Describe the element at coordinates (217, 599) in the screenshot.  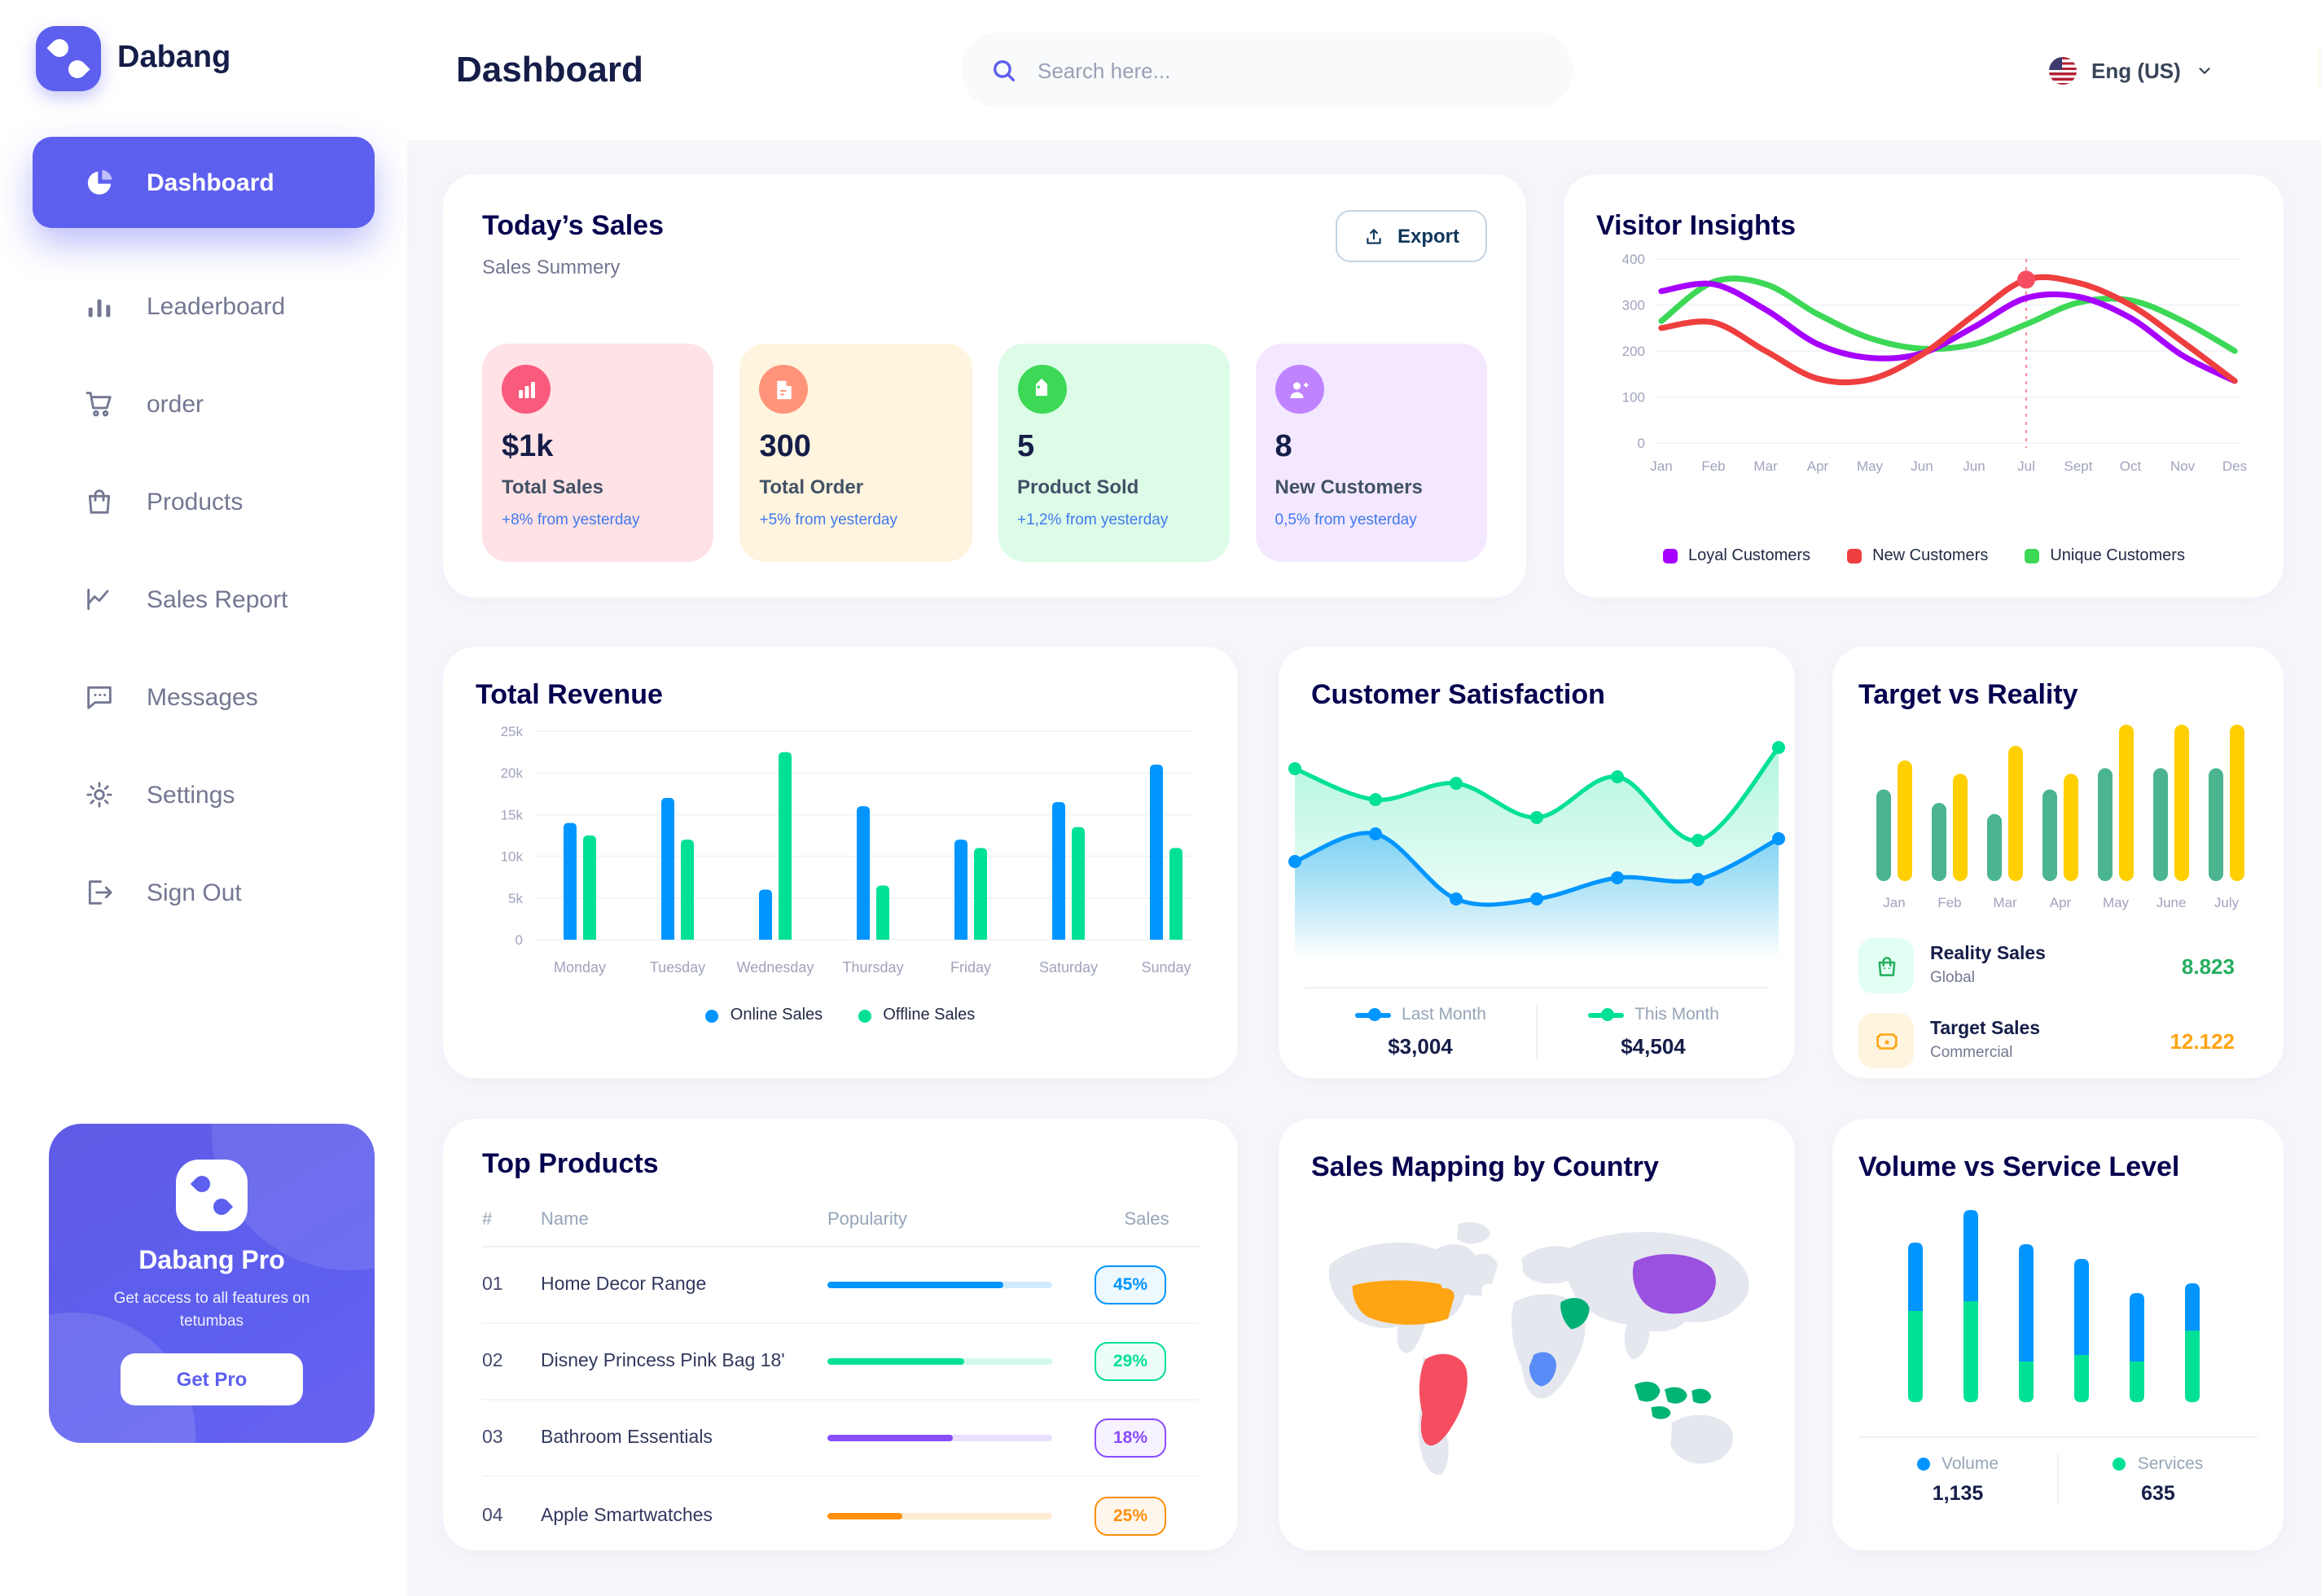
I see `sidebar-item-label: Sales Report` at that location.